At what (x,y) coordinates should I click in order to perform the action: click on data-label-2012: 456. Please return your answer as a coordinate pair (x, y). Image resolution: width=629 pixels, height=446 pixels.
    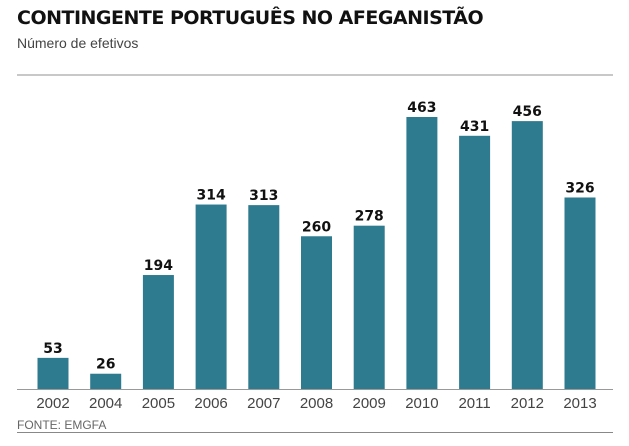
    Looking at the image, I should click on (527, 112).